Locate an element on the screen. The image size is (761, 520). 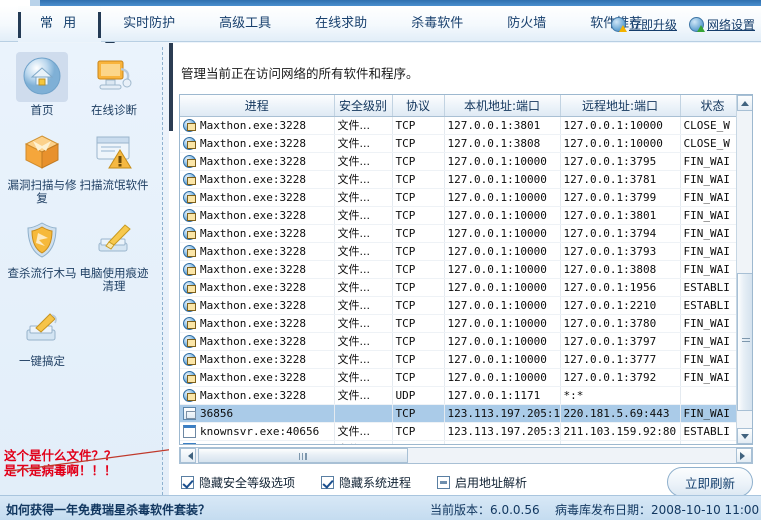
sidebar-item-label: 扫描流氓软件 is located at coordinates (114, 185).